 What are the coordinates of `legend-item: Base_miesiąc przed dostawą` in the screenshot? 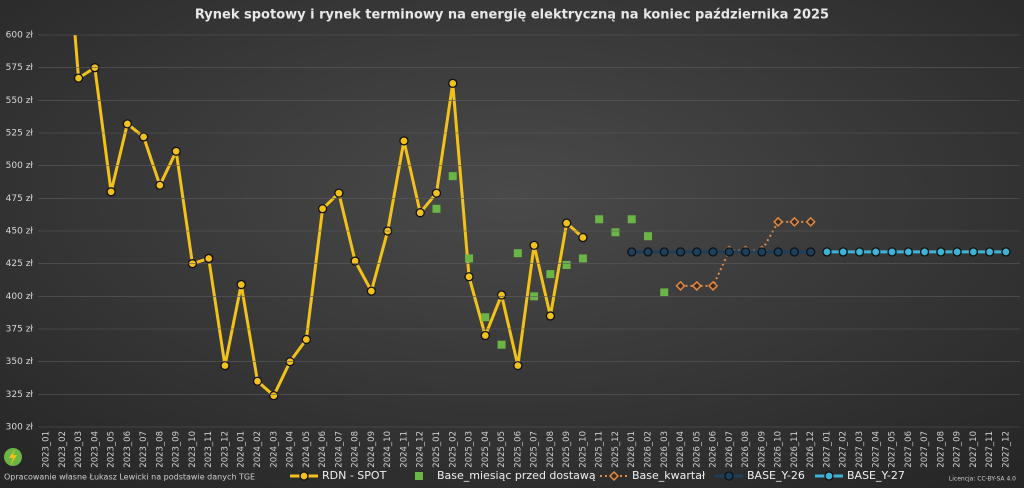 It's located at (505, 475).